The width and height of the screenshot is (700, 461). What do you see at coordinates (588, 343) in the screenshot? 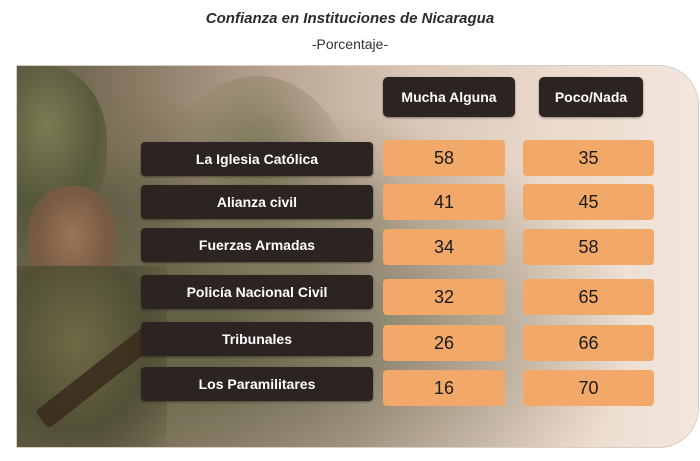
I see `cell-poco-nada: 66` at bounding box center [588, 343].